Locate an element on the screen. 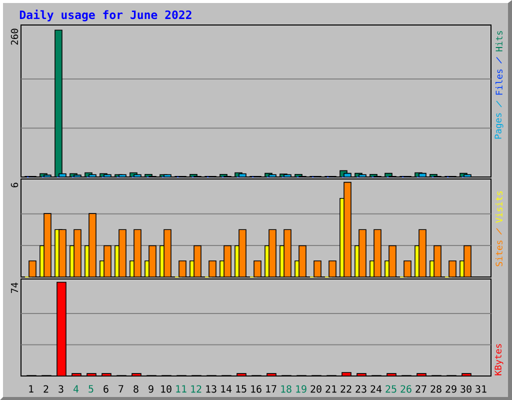 Image resolution: width=512 pixels, height=400 pixels. x-tick-label: 1 is located at coordinates (31, 388).